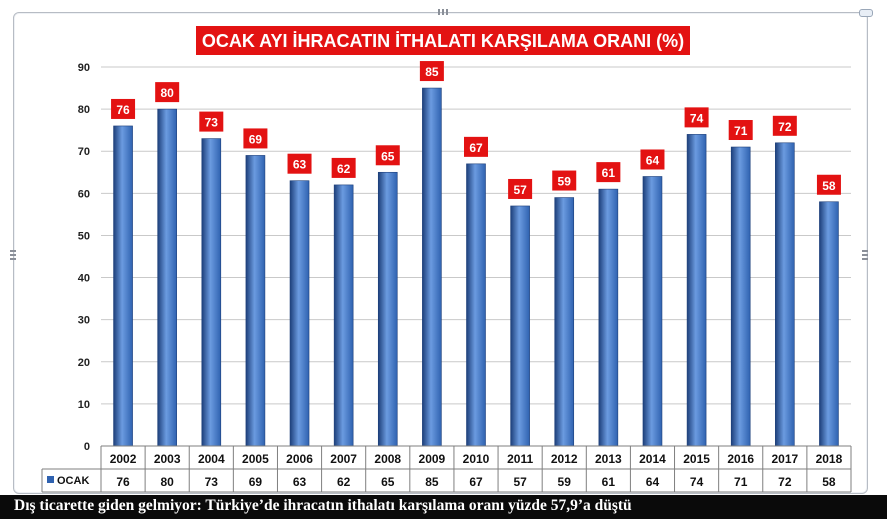  I want to click on bar-2018, so click(829, 324).